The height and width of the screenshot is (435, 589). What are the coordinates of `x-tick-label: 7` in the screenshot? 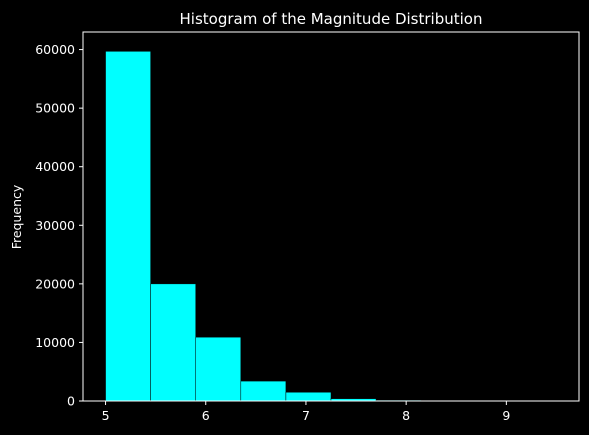 It's located at (306, 415).